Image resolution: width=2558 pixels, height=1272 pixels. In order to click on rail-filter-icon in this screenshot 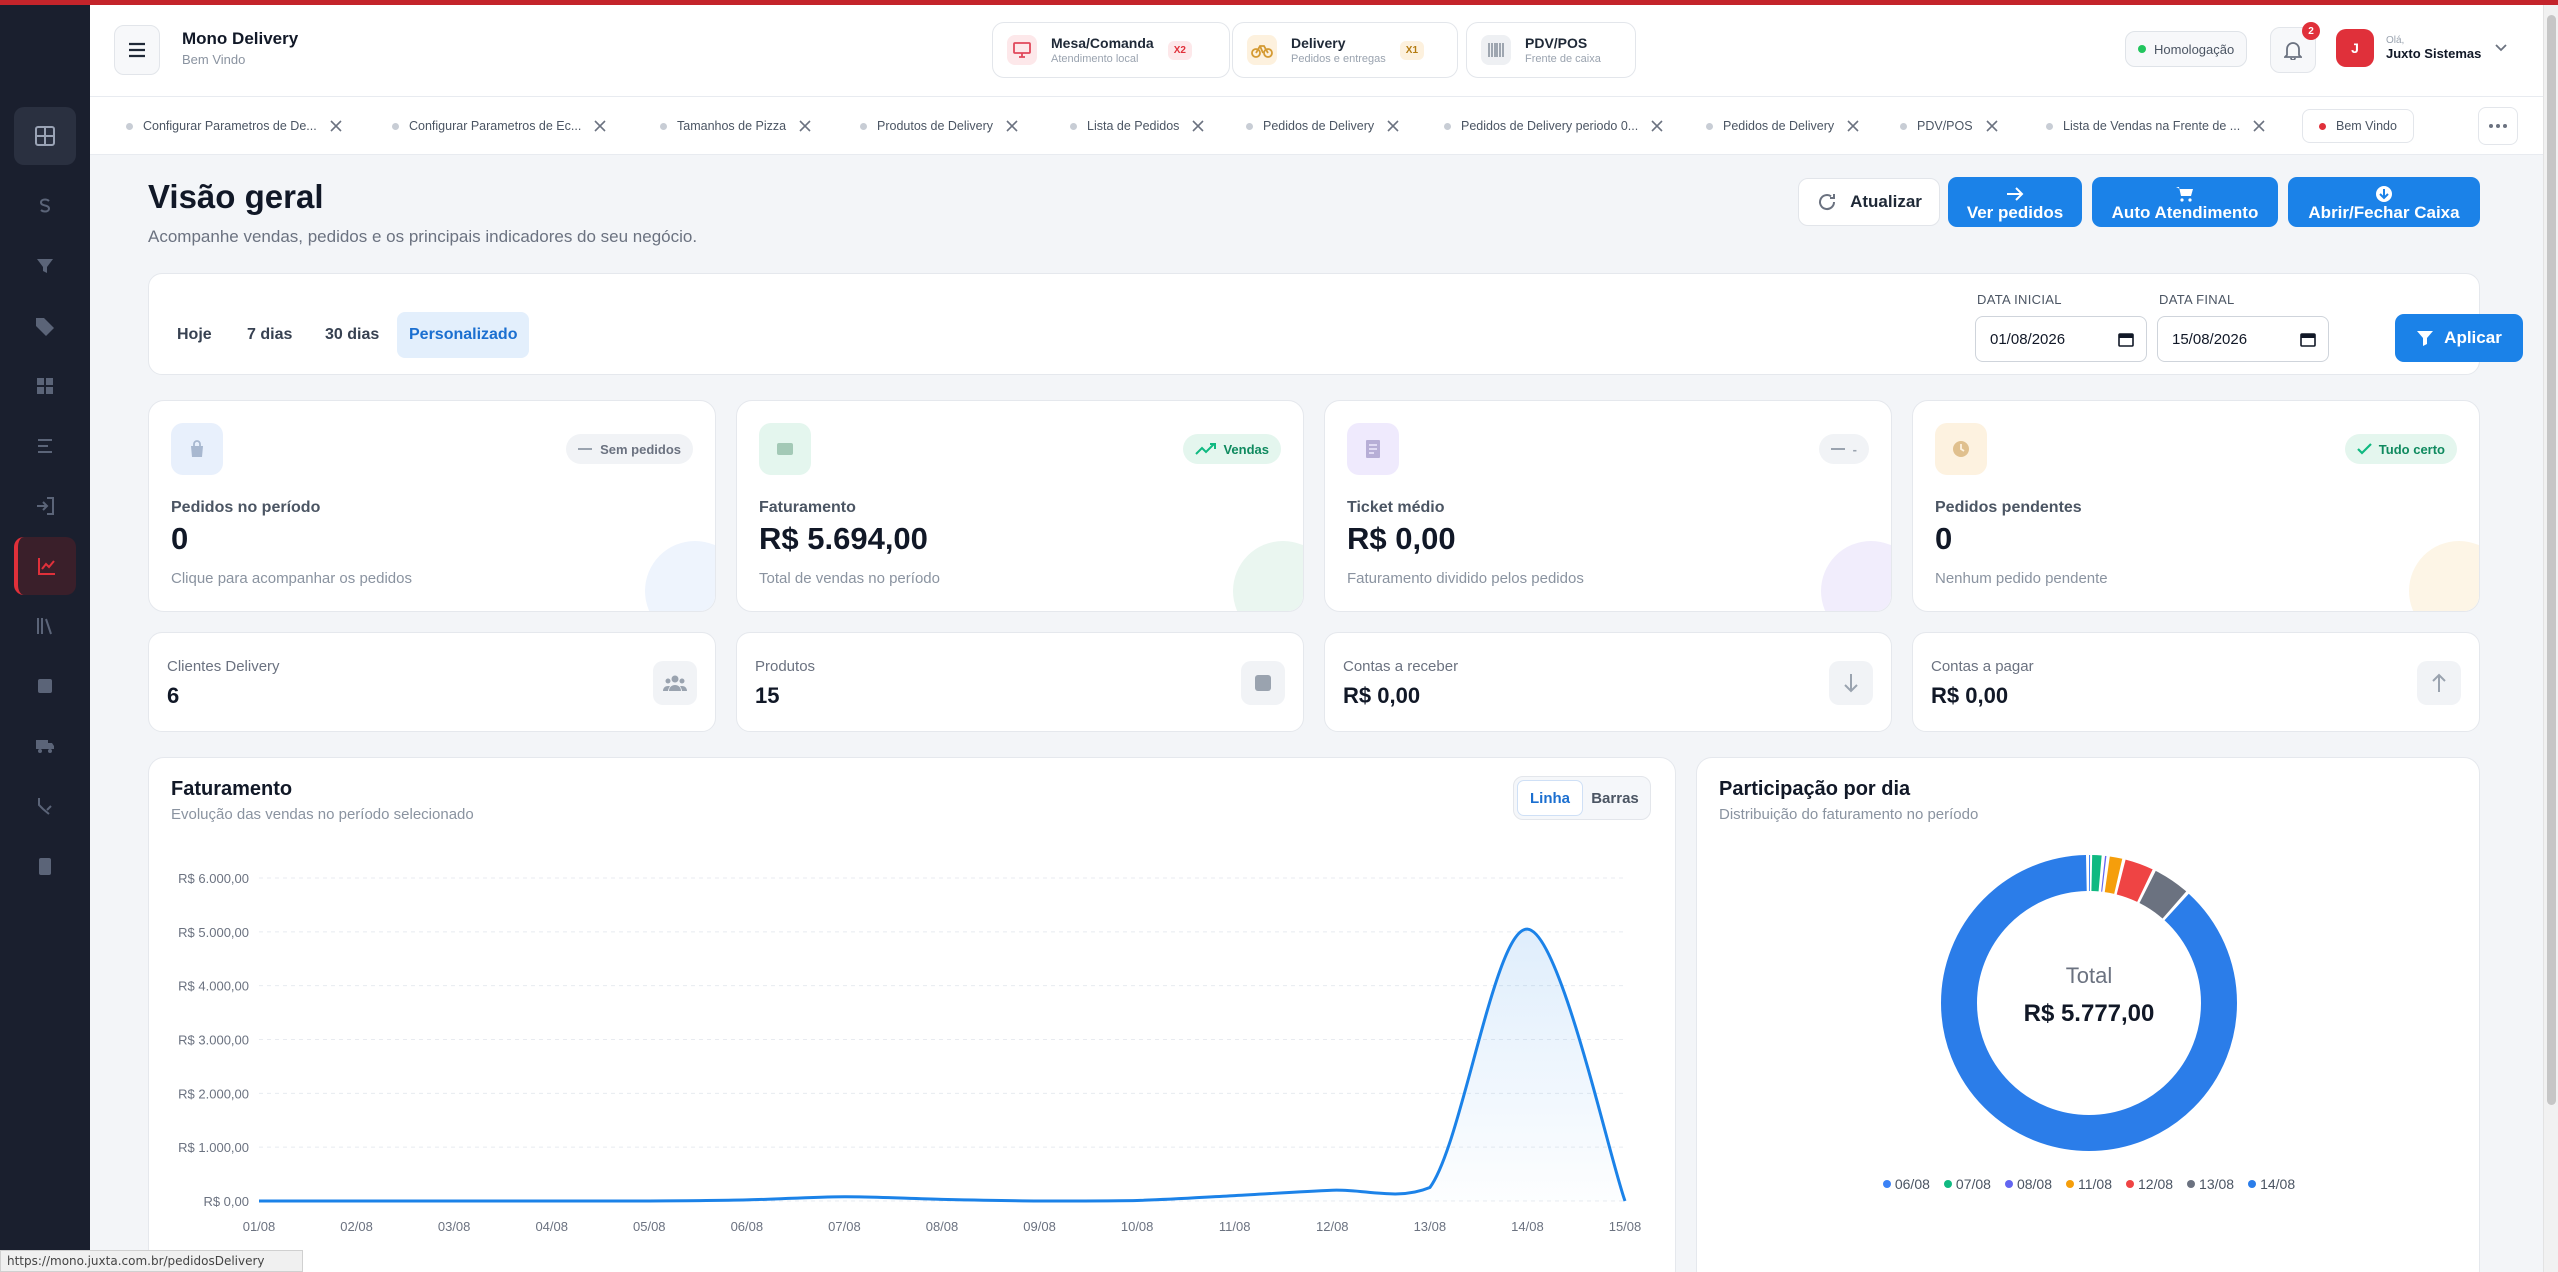, I will do `click(45, 266)`.